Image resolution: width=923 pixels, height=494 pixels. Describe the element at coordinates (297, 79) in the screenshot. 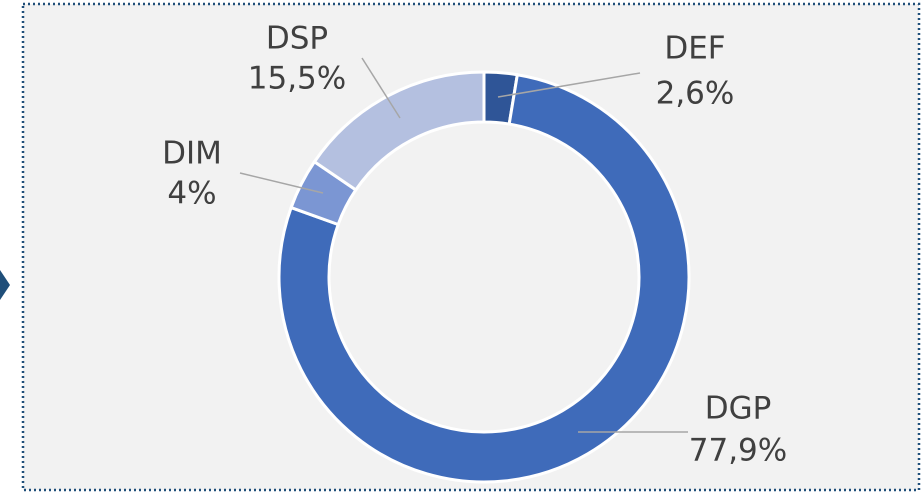

I see `value-label: 15,5%` at that location.